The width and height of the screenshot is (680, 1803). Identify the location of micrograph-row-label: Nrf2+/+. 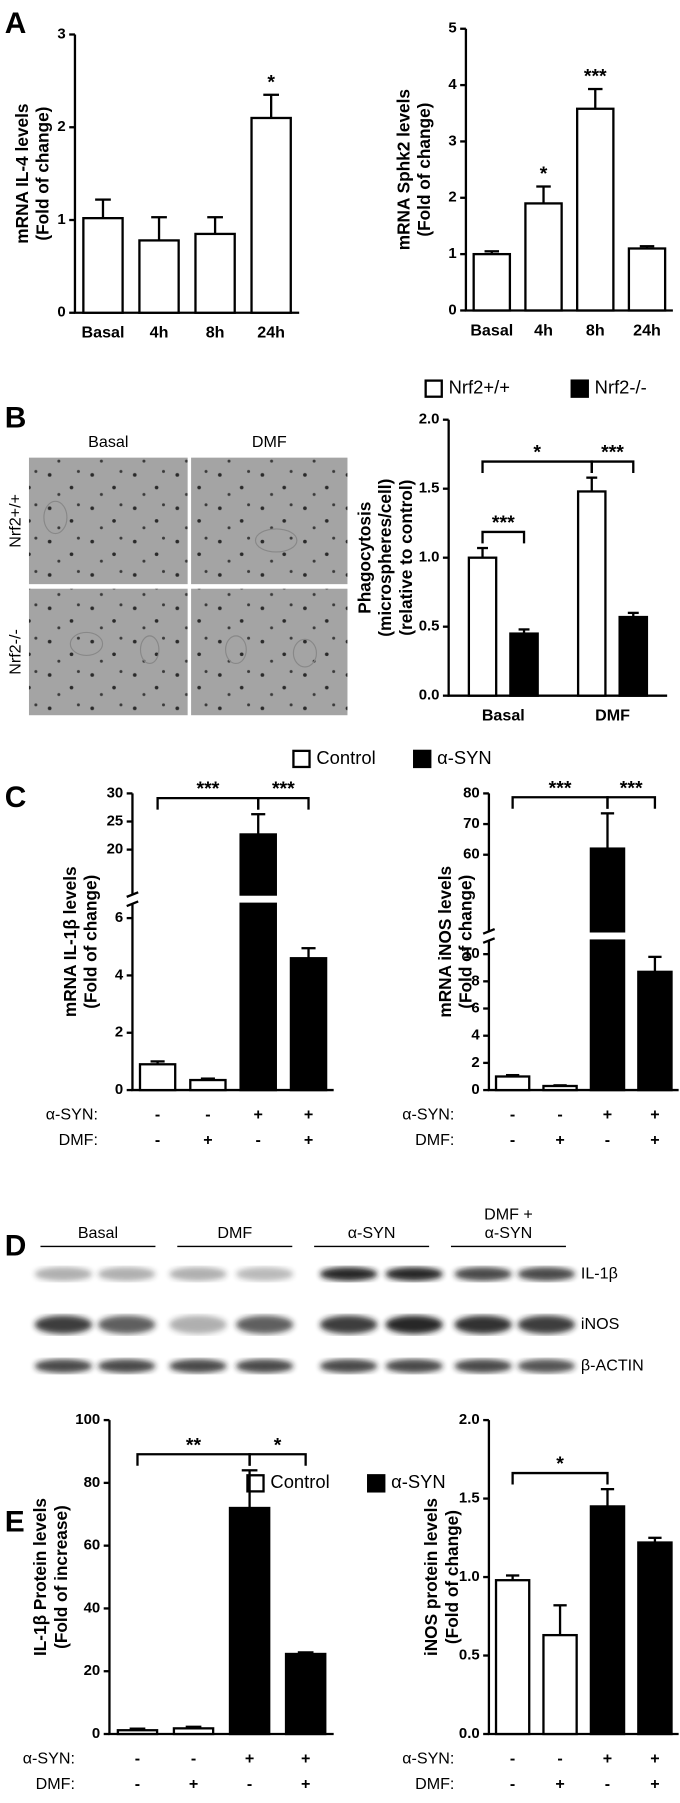
(16, 521).